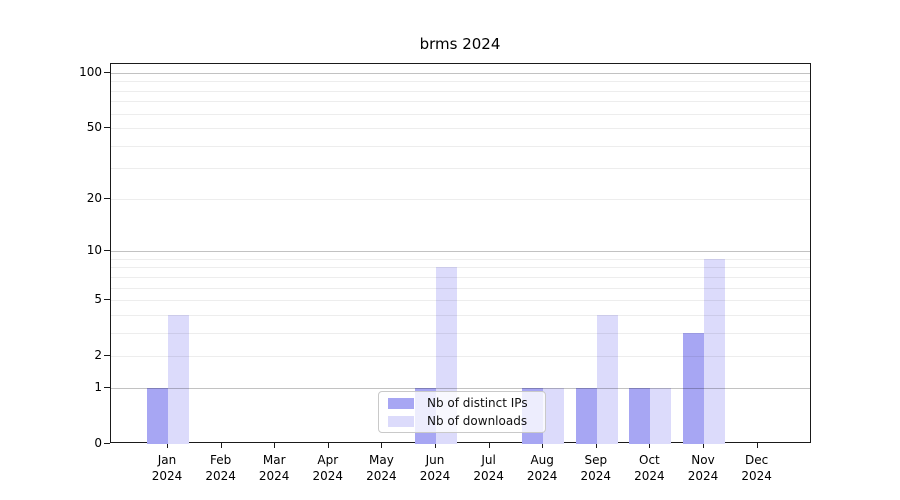 This screenshot has width=900, height=500. I want to click on legend-item-distinct-ips: Nb of distinct IPs, so click(462, 403).